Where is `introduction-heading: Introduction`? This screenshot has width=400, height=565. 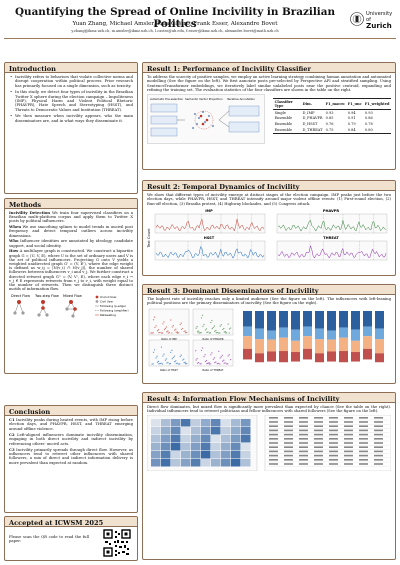
introduction-heading: Introduction is located at coordinates (71, 68).